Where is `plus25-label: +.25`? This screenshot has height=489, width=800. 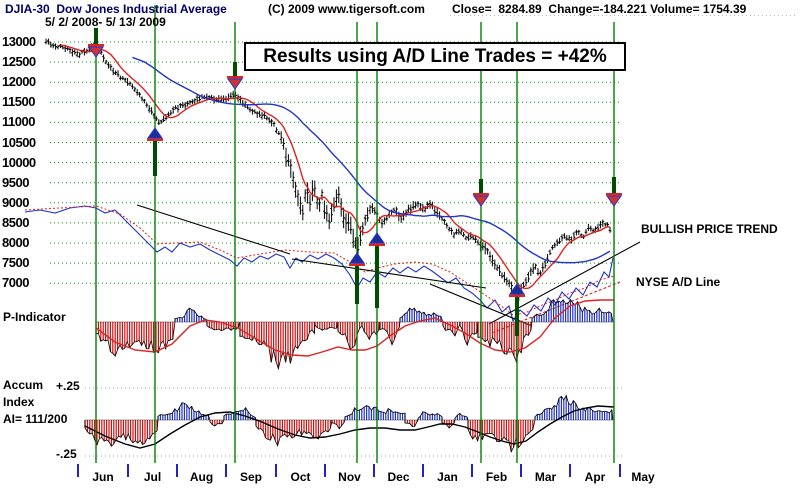 plus25-label: +.25 is located at coordinates (68, 386).